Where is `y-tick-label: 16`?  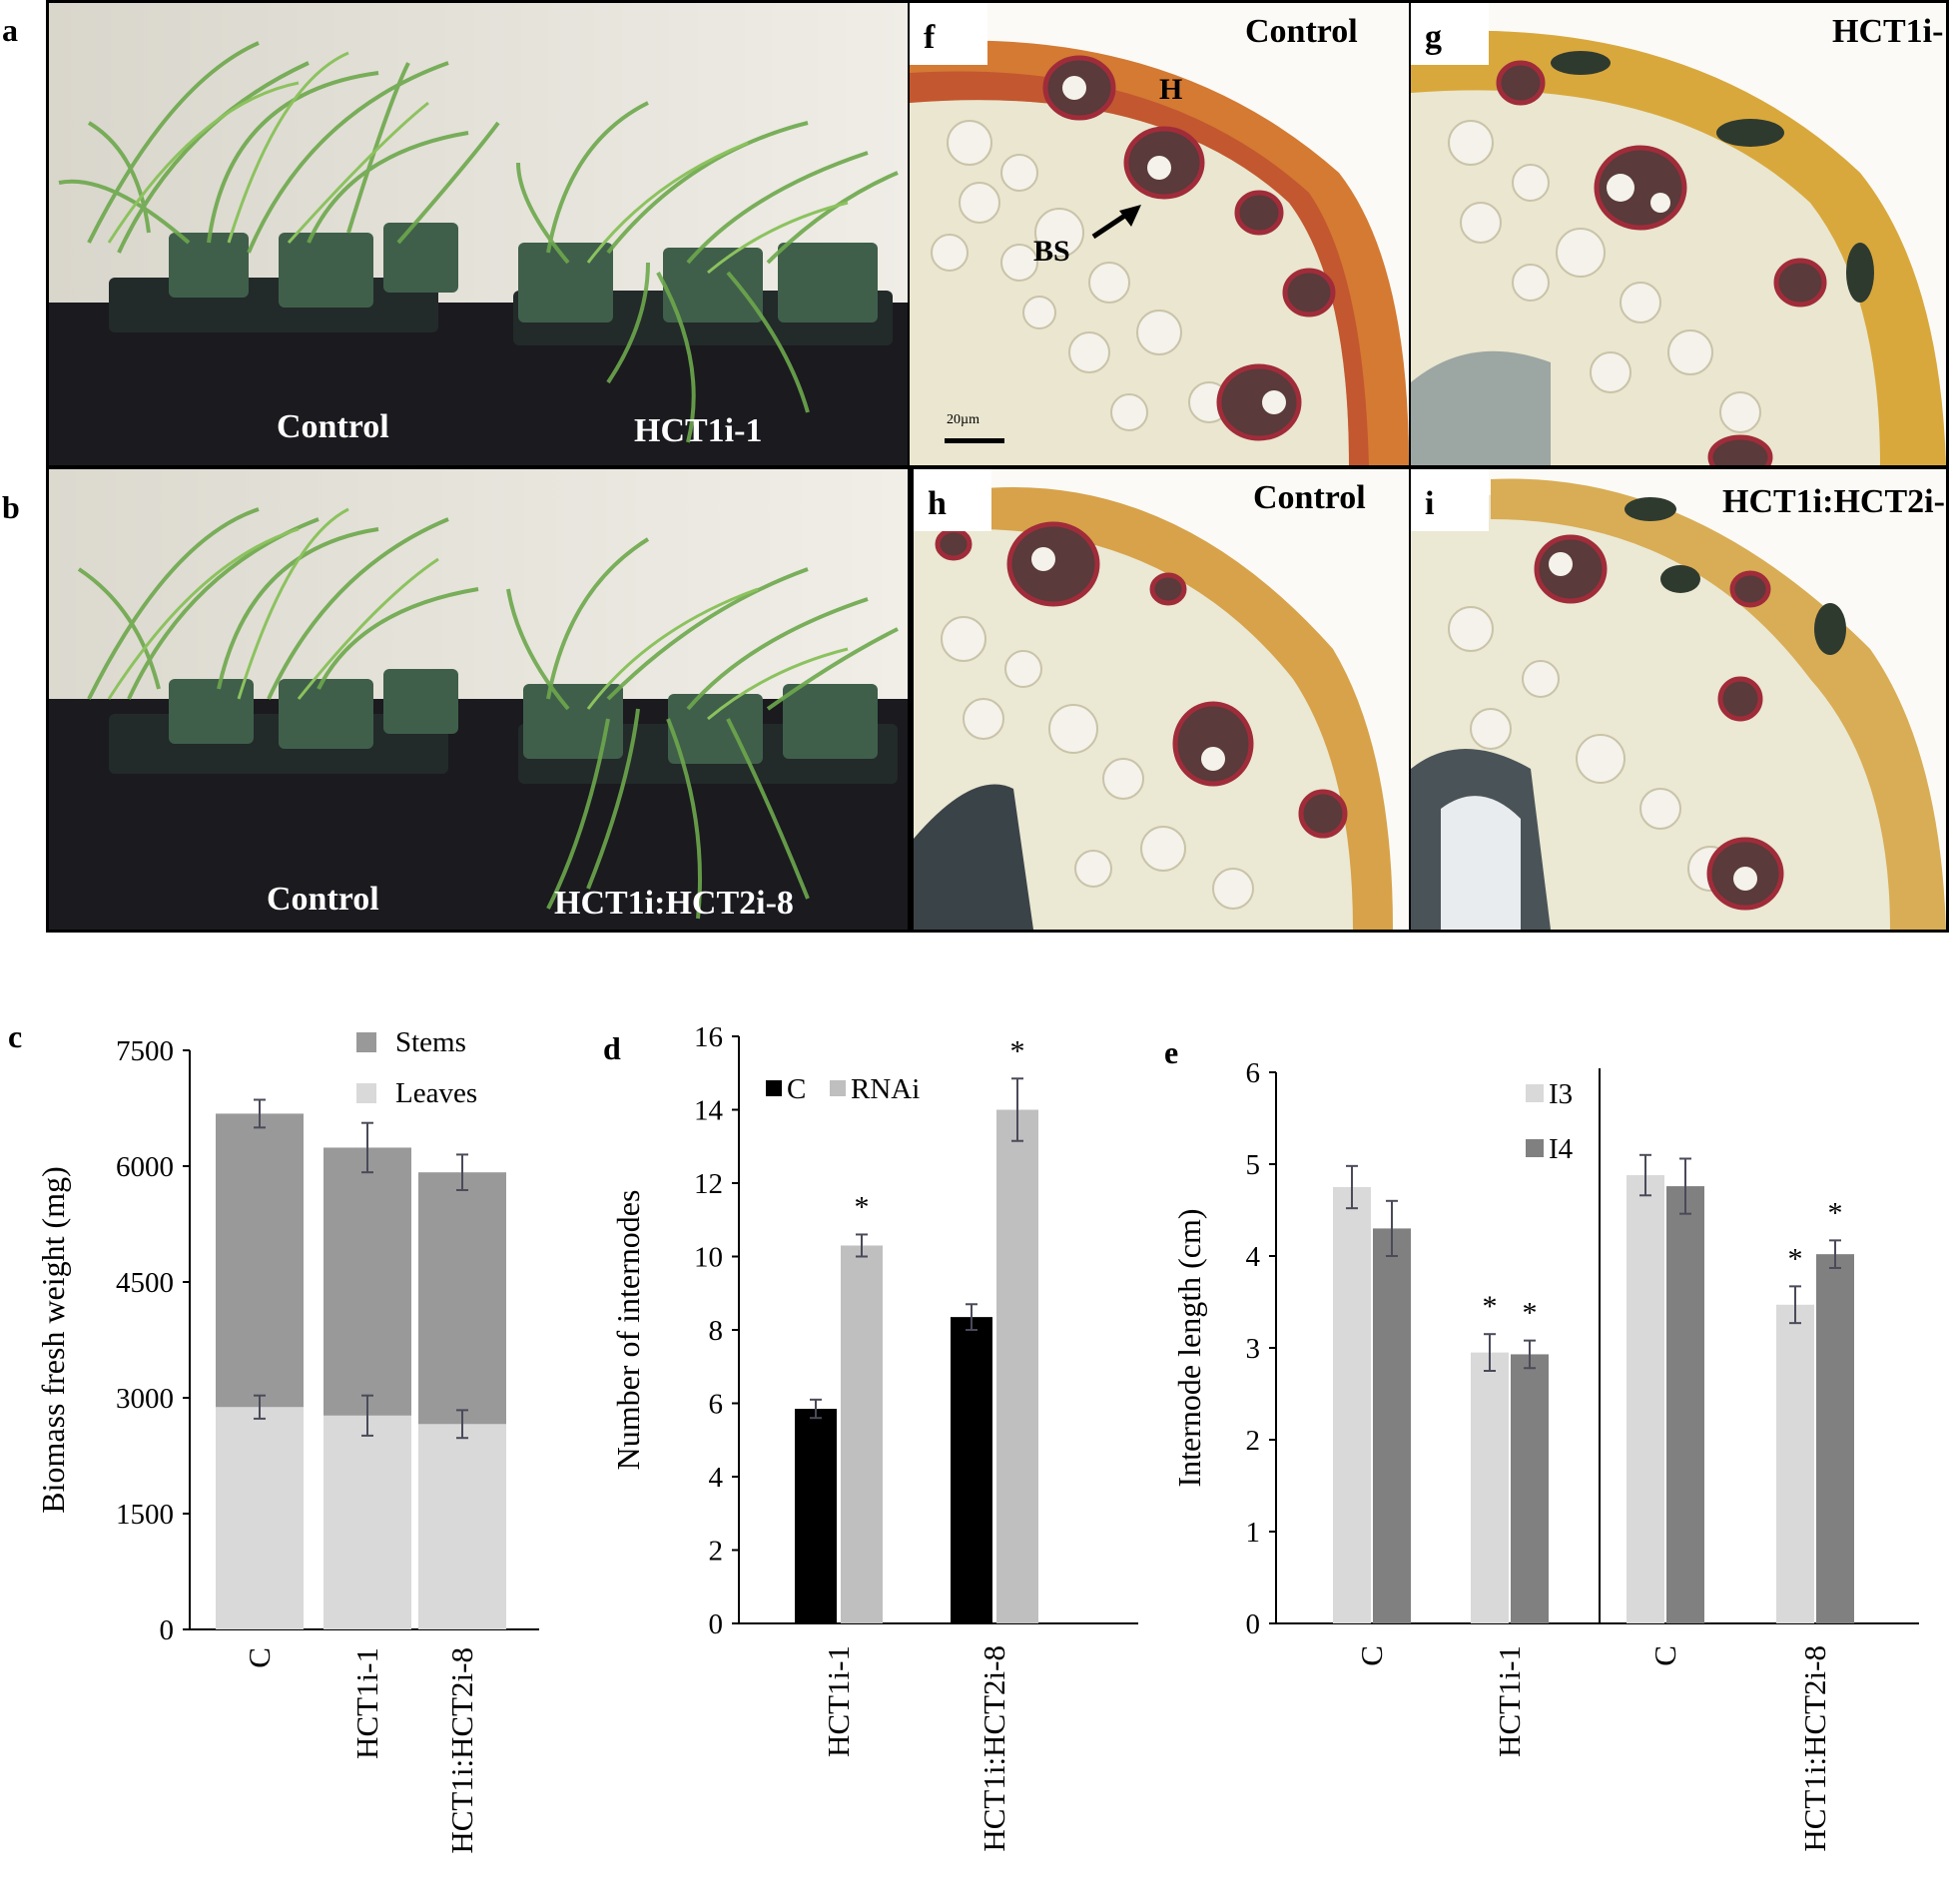 y-tick-label: 16 is located at coordinates (708, 1037).